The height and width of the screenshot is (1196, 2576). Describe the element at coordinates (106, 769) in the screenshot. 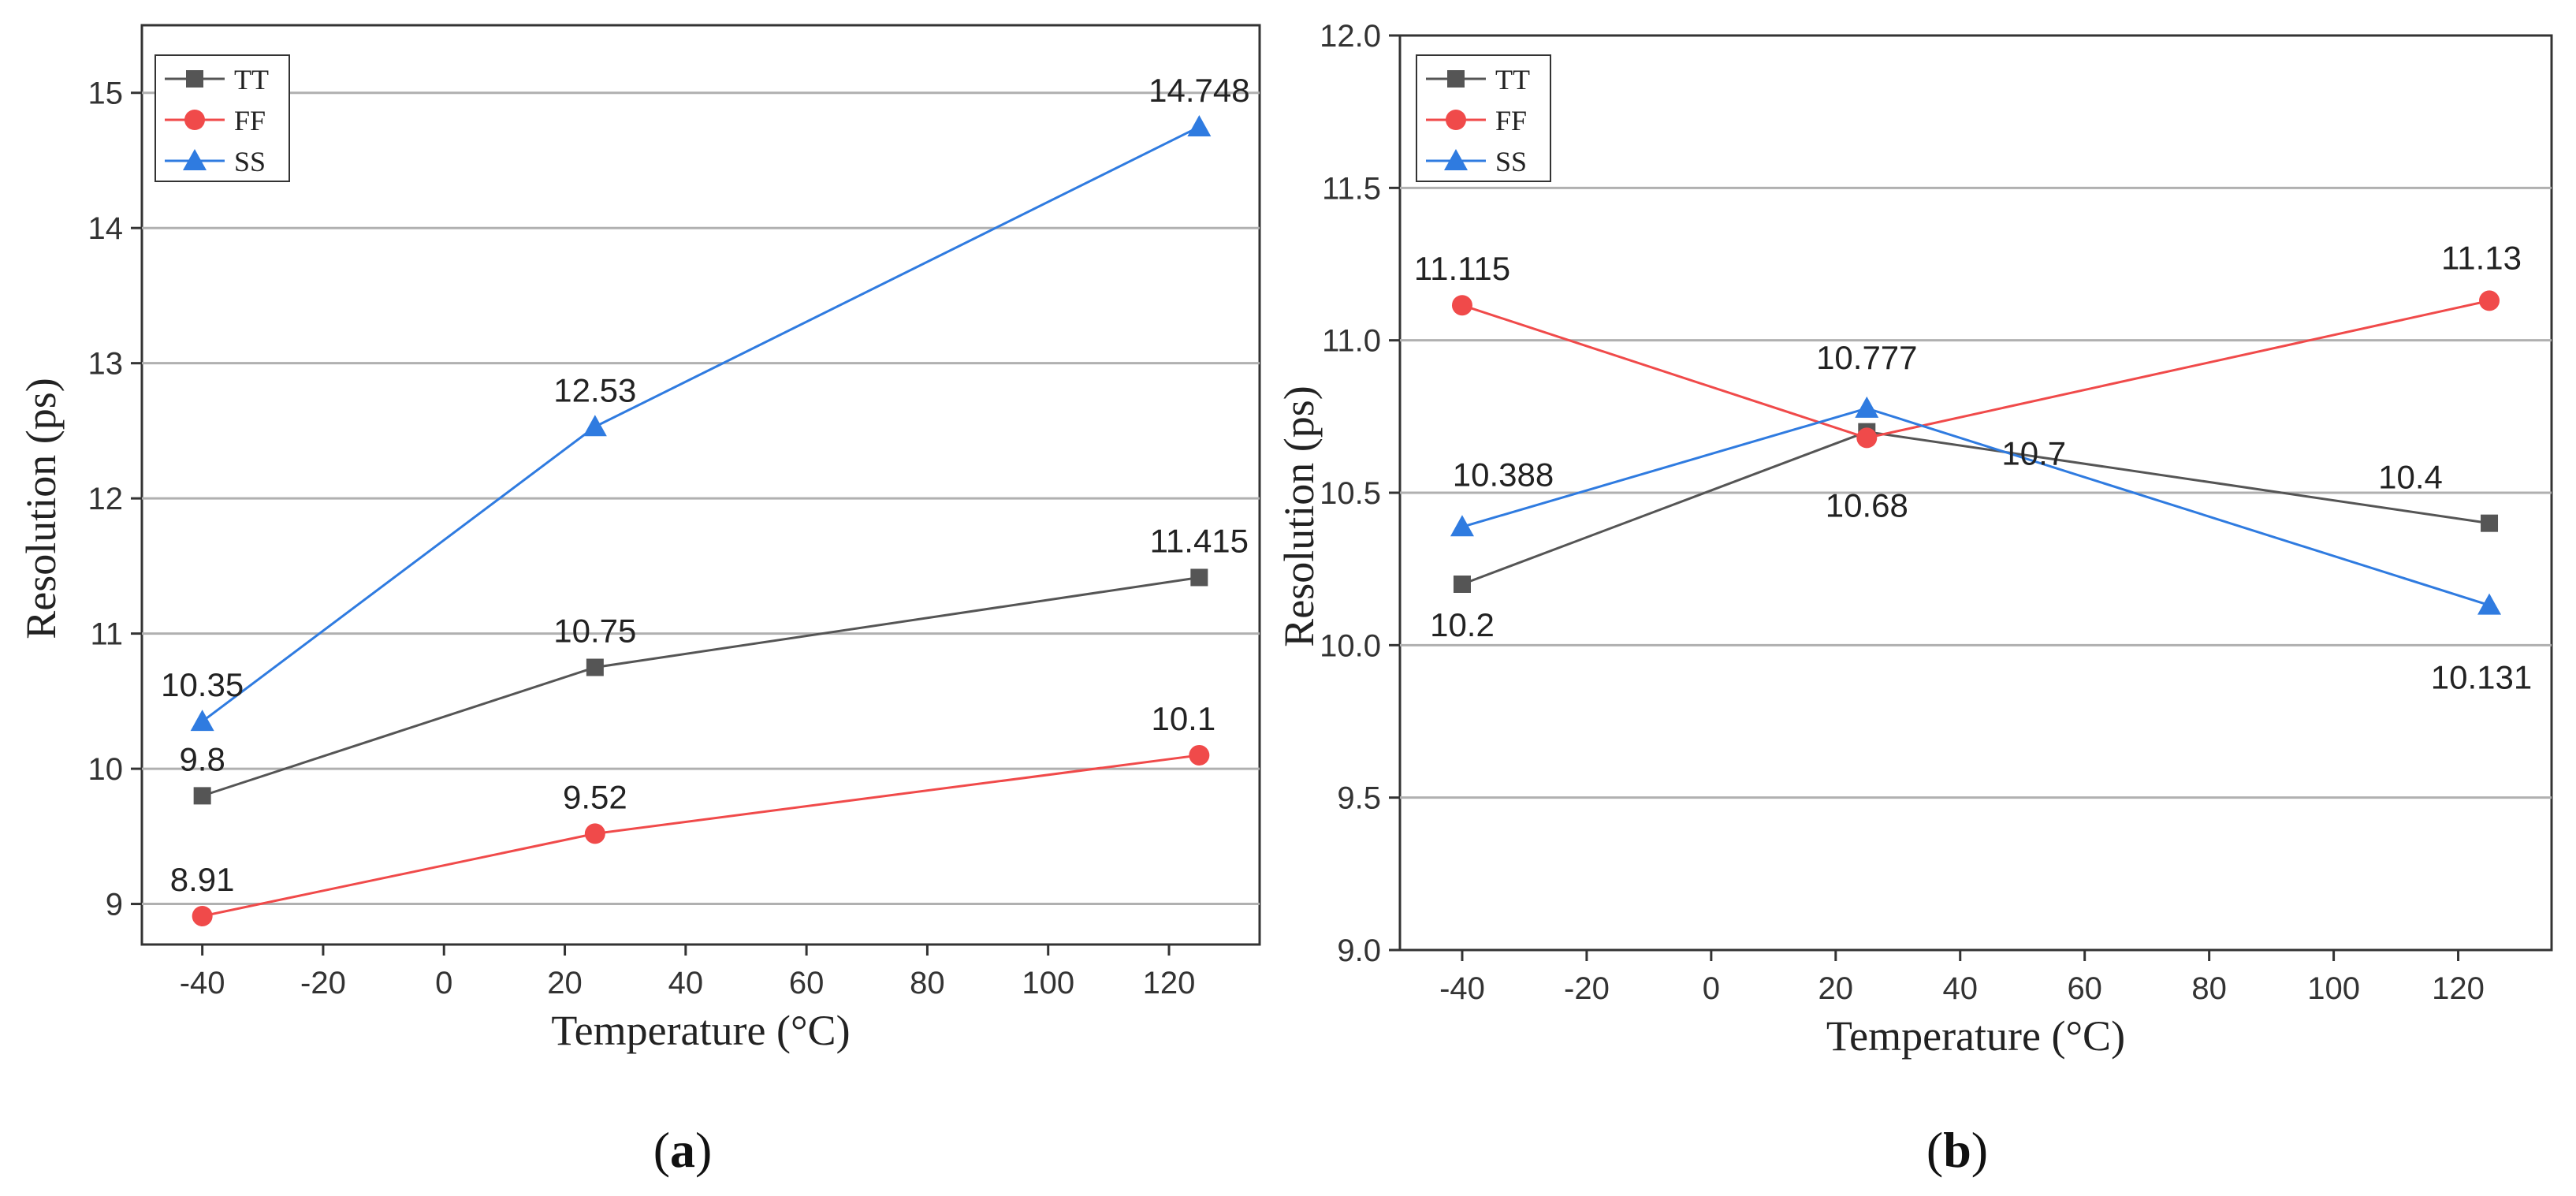

I see `y-tick-label: 10` at that location.